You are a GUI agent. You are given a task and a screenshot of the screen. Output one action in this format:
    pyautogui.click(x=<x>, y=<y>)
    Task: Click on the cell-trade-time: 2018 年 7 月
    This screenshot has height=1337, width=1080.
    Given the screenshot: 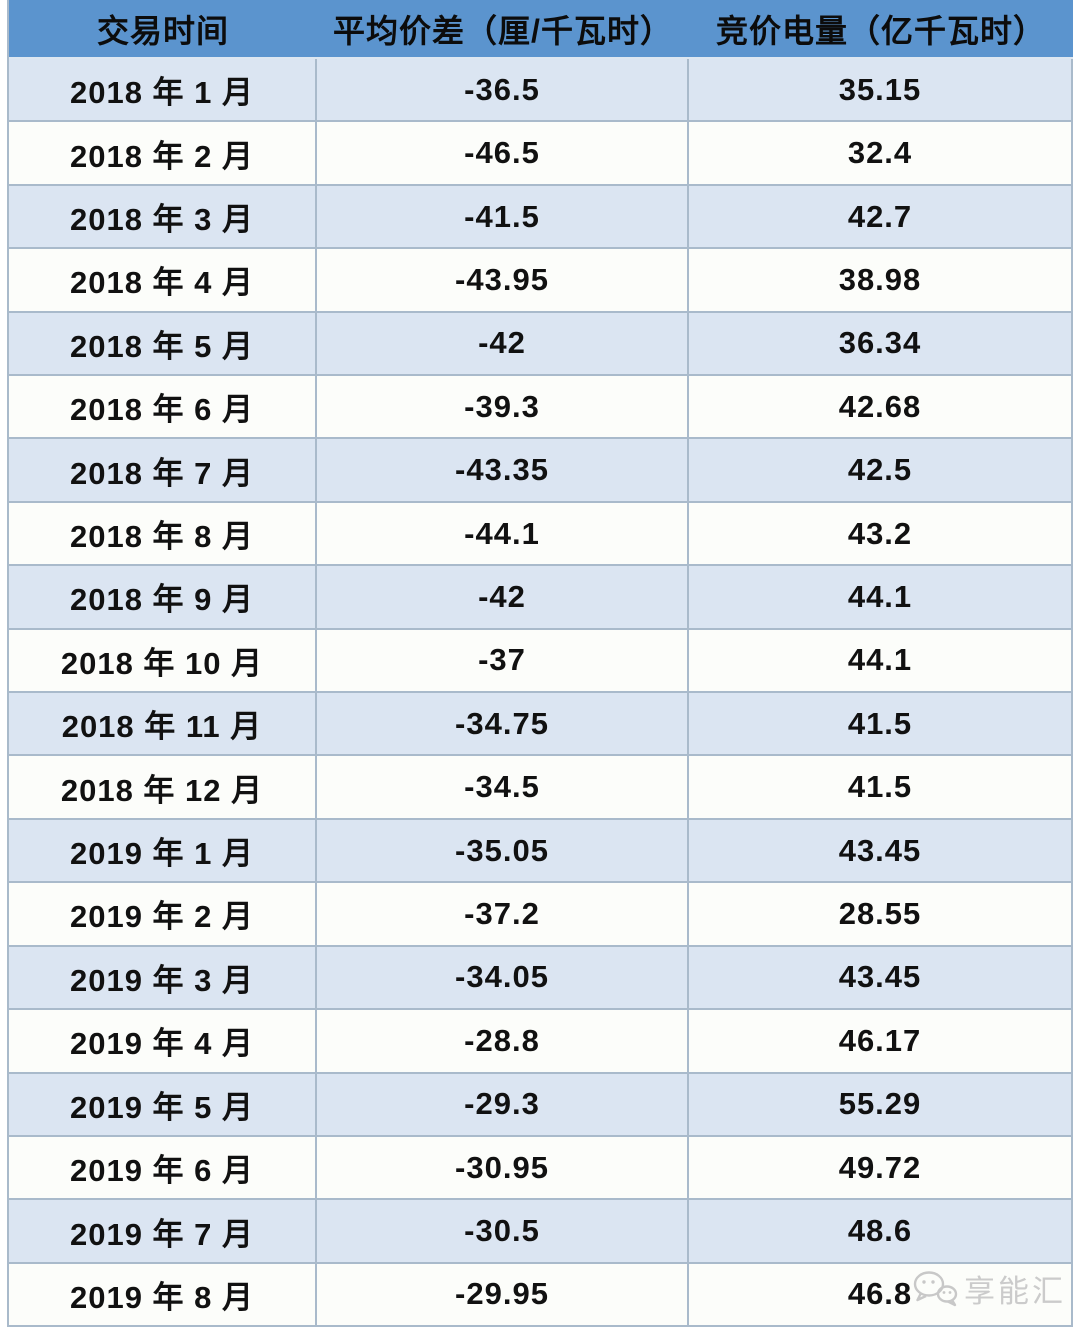 What is the action you would take?
    pyautogui.click(x=163, y=470)
    